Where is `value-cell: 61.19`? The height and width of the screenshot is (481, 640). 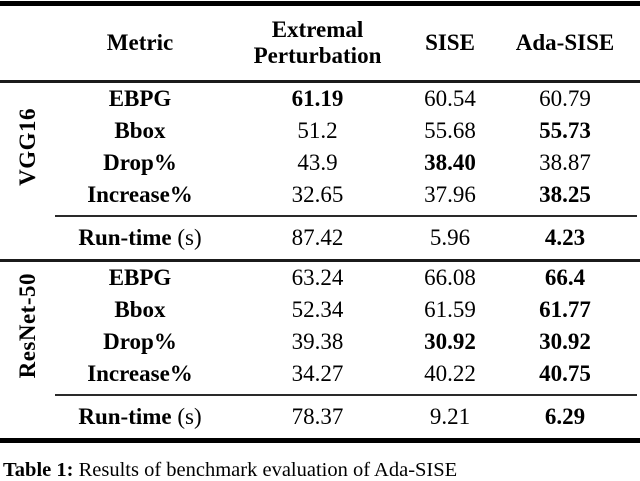
value-cell: 61.19 is located at coordinates (317, 98).